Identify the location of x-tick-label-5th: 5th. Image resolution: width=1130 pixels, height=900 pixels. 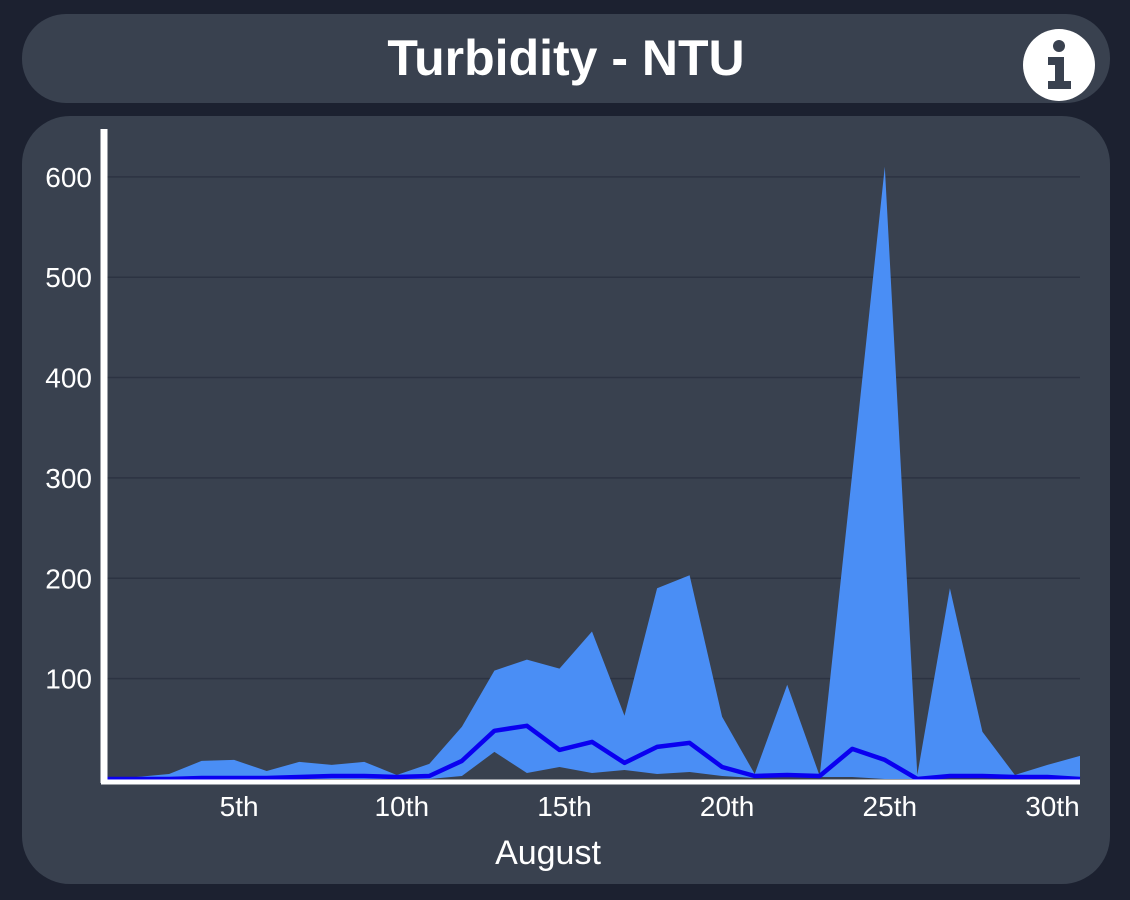
(239, 806).